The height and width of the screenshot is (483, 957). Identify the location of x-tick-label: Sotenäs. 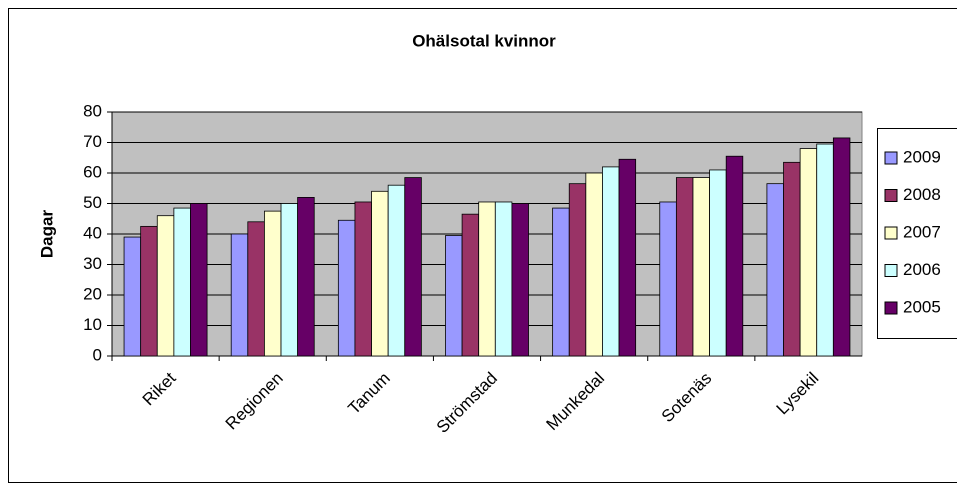
(687, 398).